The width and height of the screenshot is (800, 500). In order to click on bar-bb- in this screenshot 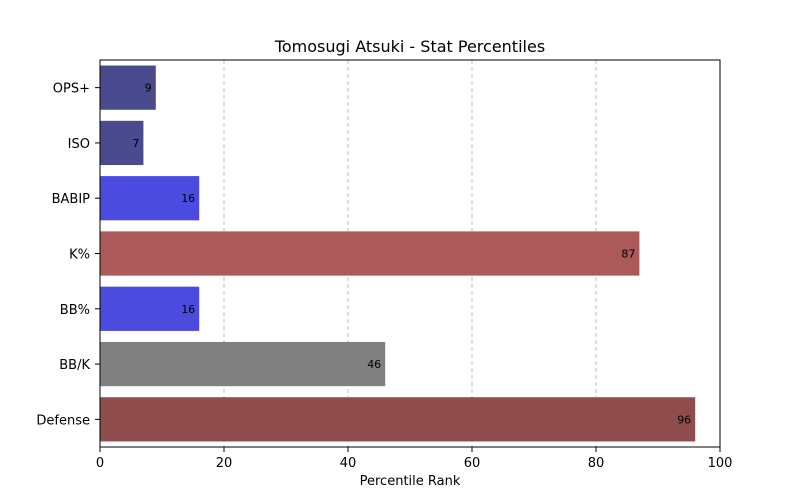, I will do `click(150, 308)`.